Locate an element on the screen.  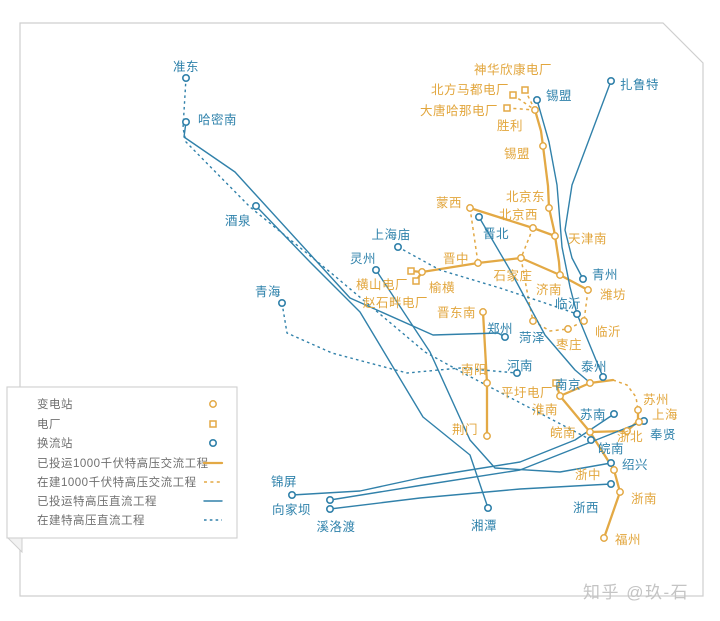
line-plant-stub-a is located at coordinates (524, 102).